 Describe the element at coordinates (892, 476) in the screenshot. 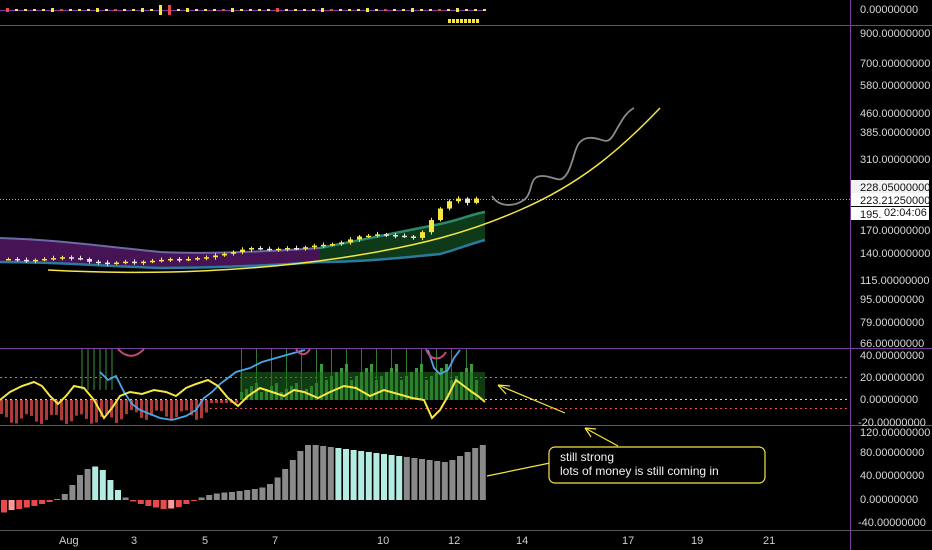

I see `hist-axis-label: 40.00000000` at that location.